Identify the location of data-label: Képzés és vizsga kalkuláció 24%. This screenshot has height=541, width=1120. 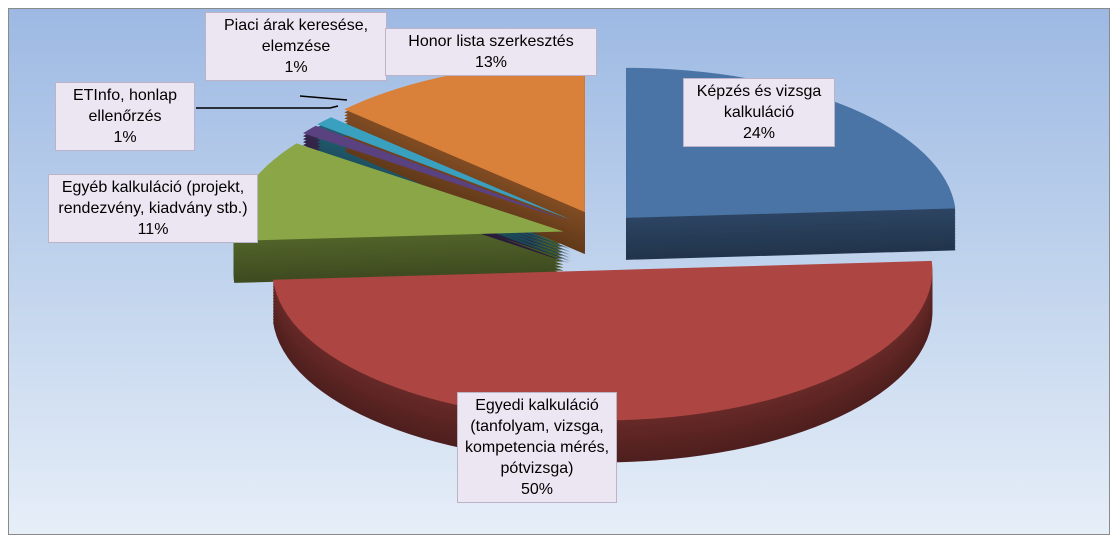
(759, 112).